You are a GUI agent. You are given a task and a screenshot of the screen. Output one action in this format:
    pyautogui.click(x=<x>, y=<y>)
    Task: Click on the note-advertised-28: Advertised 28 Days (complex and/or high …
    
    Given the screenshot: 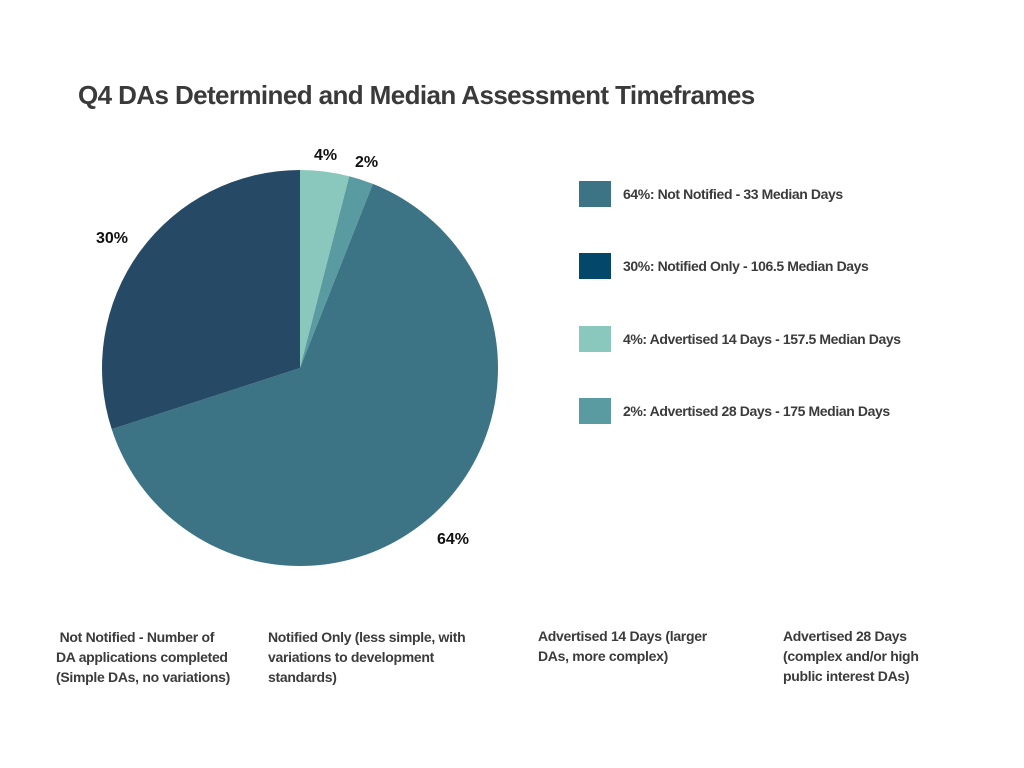 What is the action you would take?
    pyautogui.click(x=851, y=656)
    